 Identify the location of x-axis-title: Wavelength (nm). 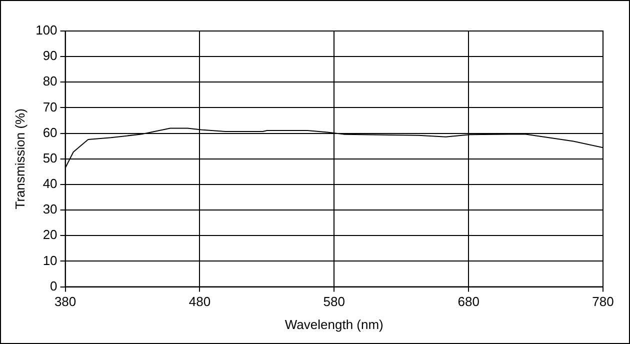
(334, 324).